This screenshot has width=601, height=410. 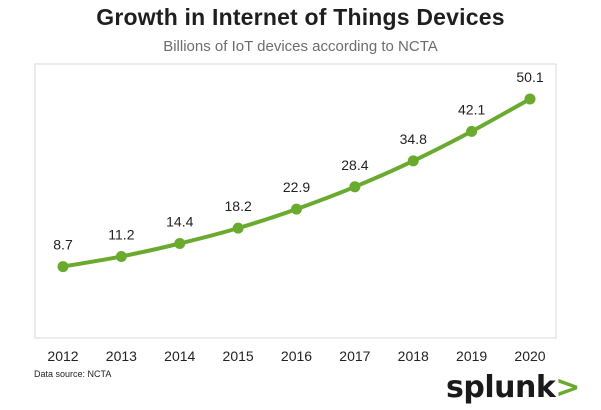 What do you see at coordinates (501, 387) in the screenshot?
I see `brand-wordmark: splunk` at bounding box center [501, 387].